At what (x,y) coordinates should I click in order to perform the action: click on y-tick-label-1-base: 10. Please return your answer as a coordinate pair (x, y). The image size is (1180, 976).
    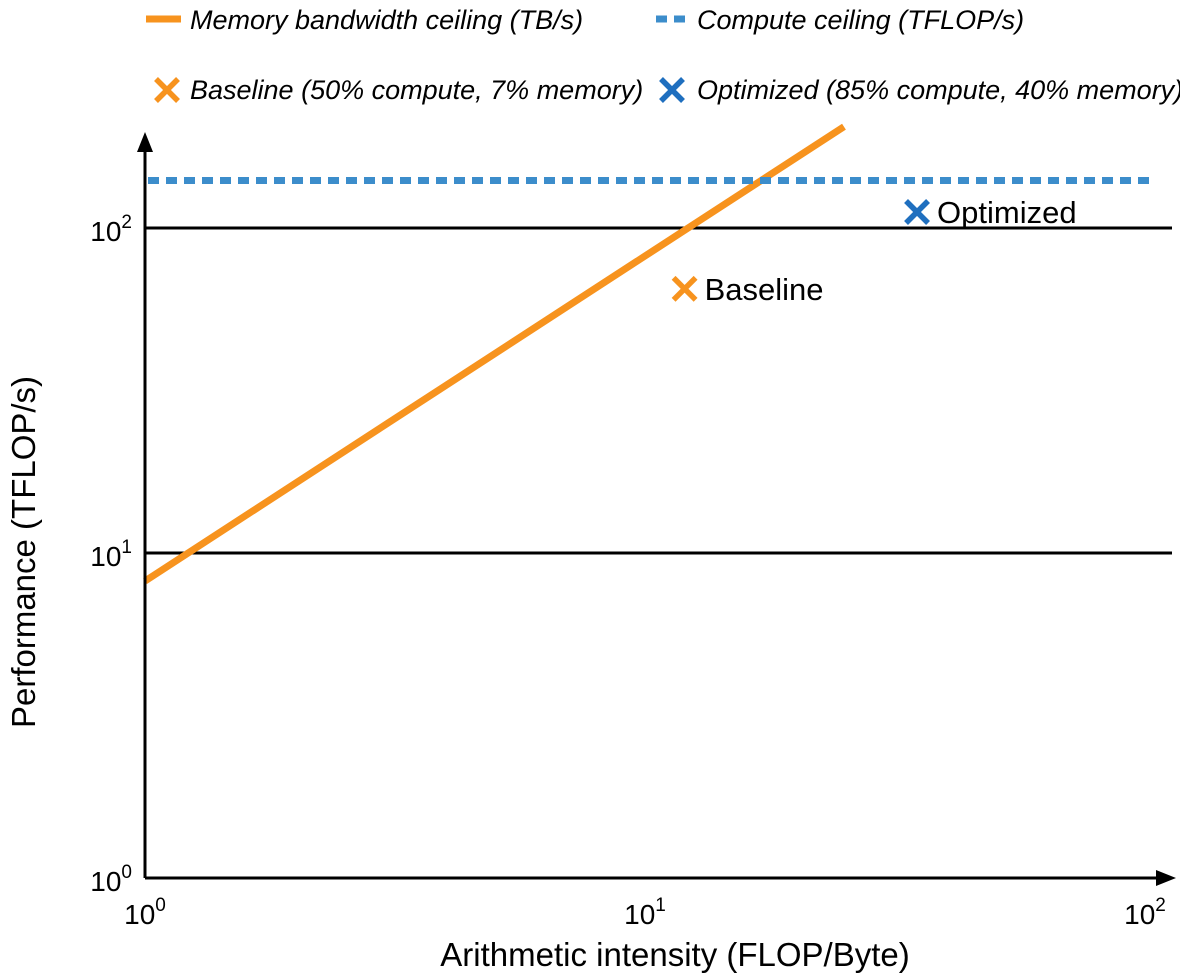
    Looking at the image, I should click on (105, 556).